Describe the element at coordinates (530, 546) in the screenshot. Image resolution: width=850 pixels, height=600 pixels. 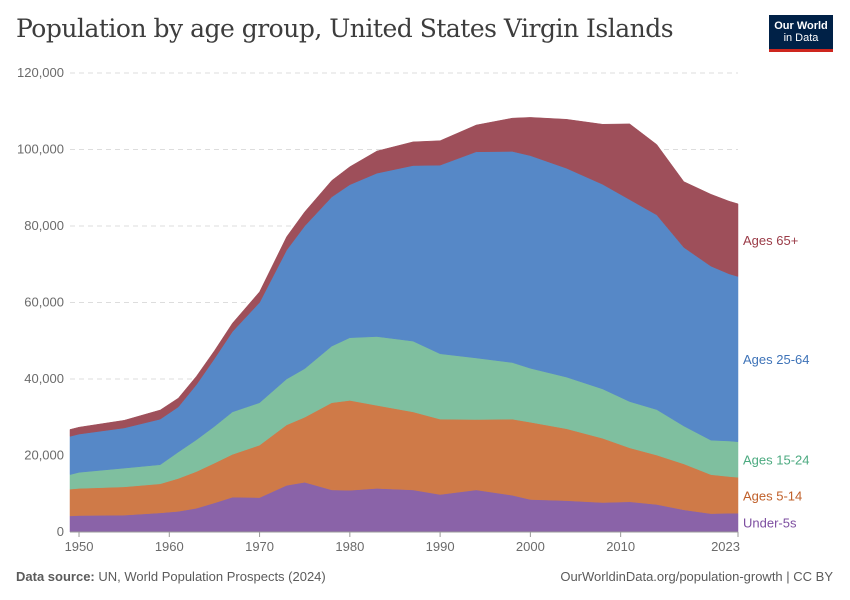
I see `x-tick-label: 2000` at that location.